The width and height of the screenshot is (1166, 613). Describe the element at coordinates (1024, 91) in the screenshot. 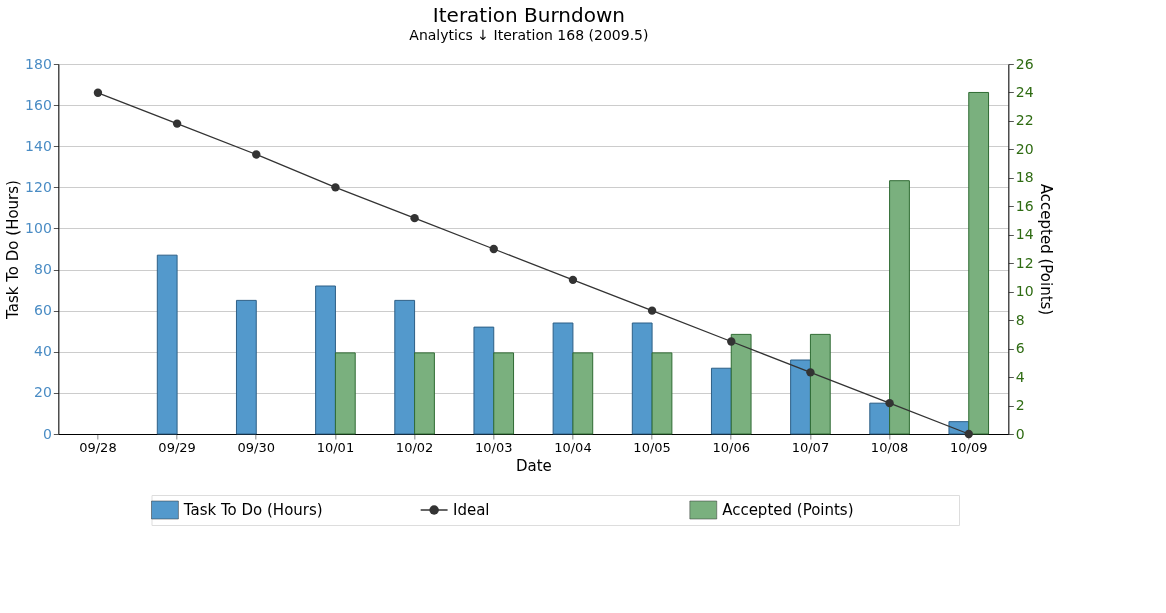

I see `y2-tick-label: 24` at that location.